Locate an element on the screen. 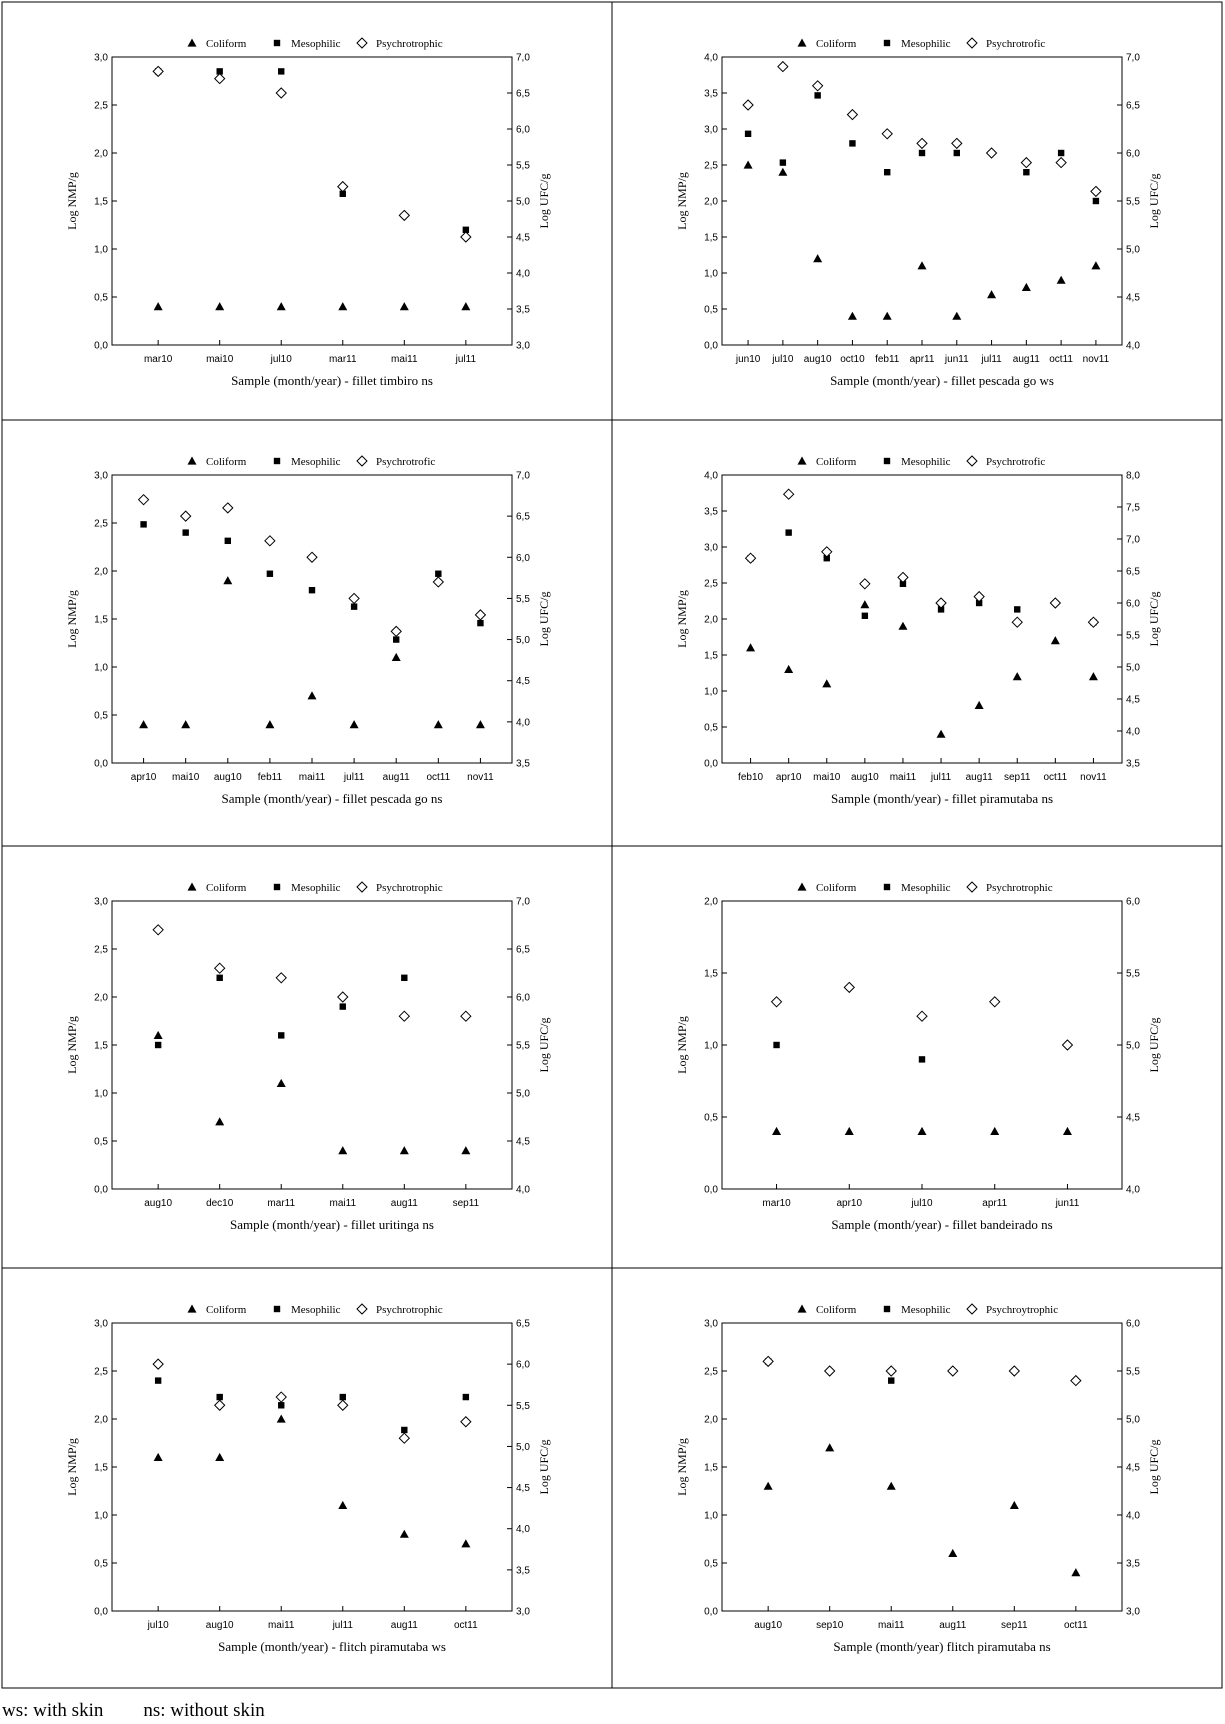  x-tick-label: mar10 is located at coordinates (158, 359).